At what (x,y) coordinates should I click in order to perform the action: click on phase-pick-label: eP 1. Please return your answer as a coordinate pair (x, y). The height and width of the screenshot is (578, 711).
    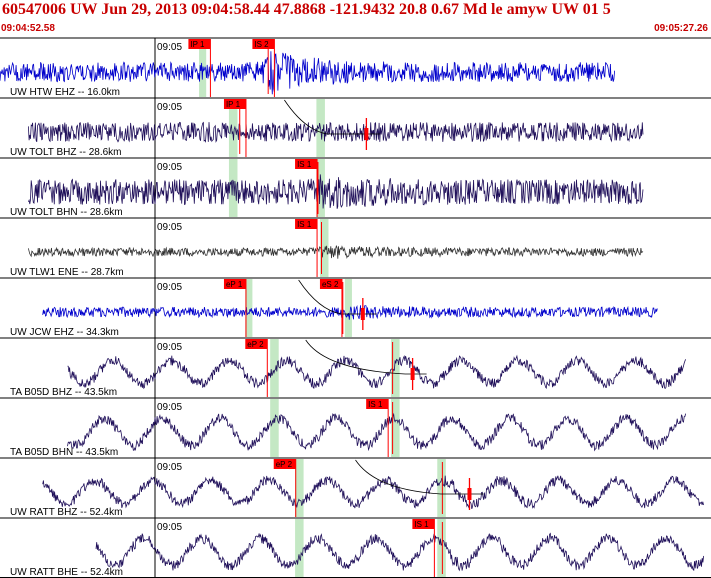
    Looking at the image, I should click on (234, 284).